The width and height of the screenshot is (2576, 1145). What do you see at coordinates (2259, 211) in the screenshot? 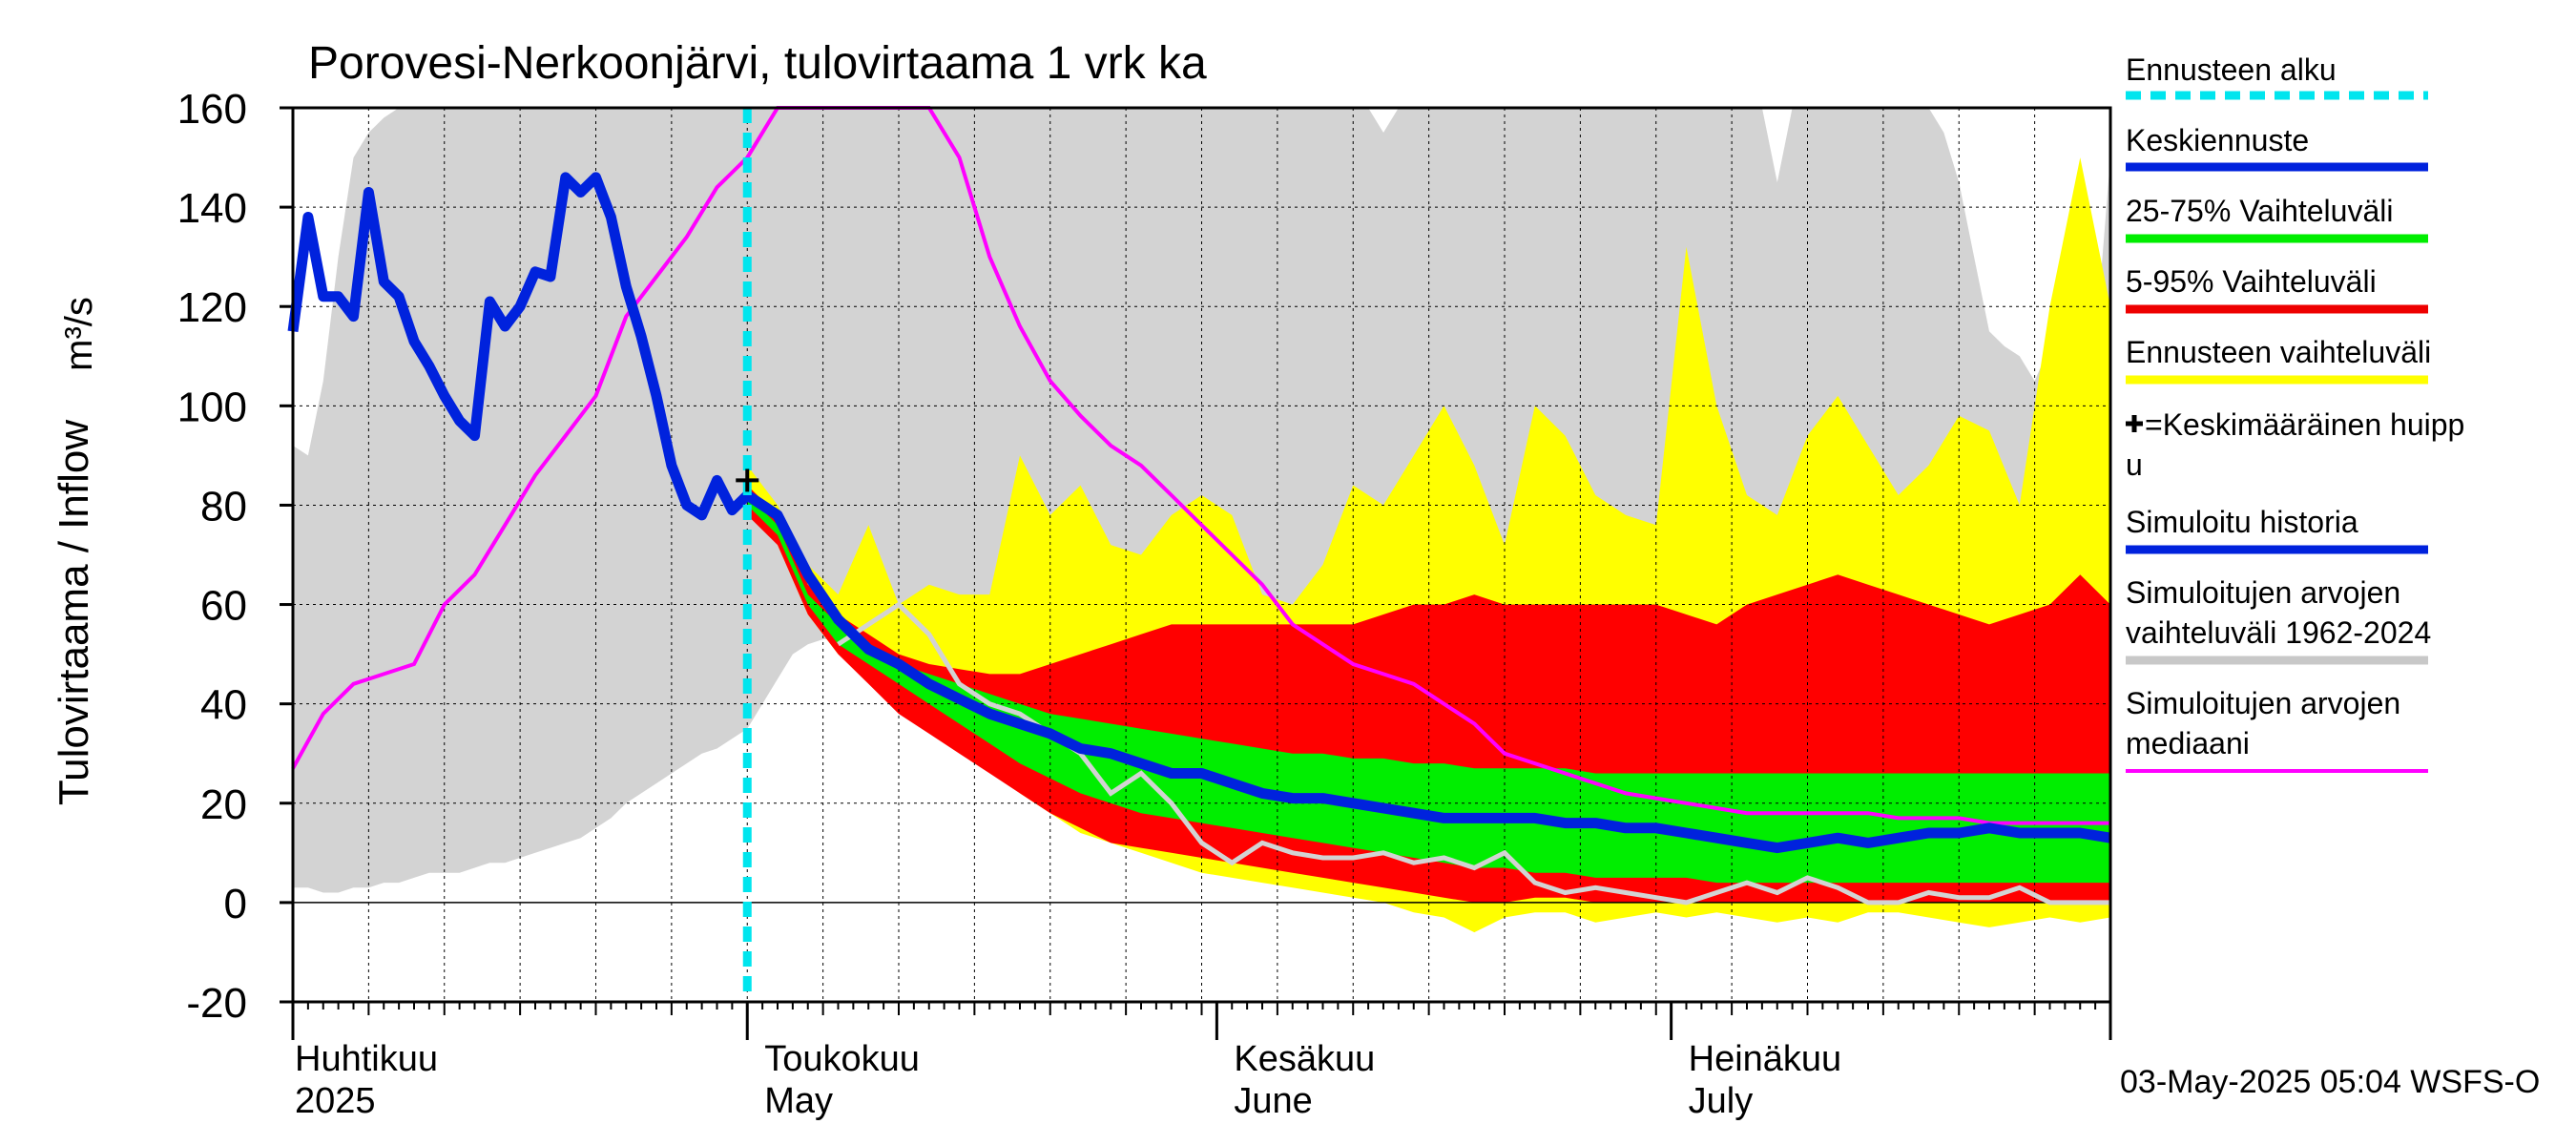
I see `legend-label: 25-75% Vaihteluväli` at bounding box center [2259, 211].